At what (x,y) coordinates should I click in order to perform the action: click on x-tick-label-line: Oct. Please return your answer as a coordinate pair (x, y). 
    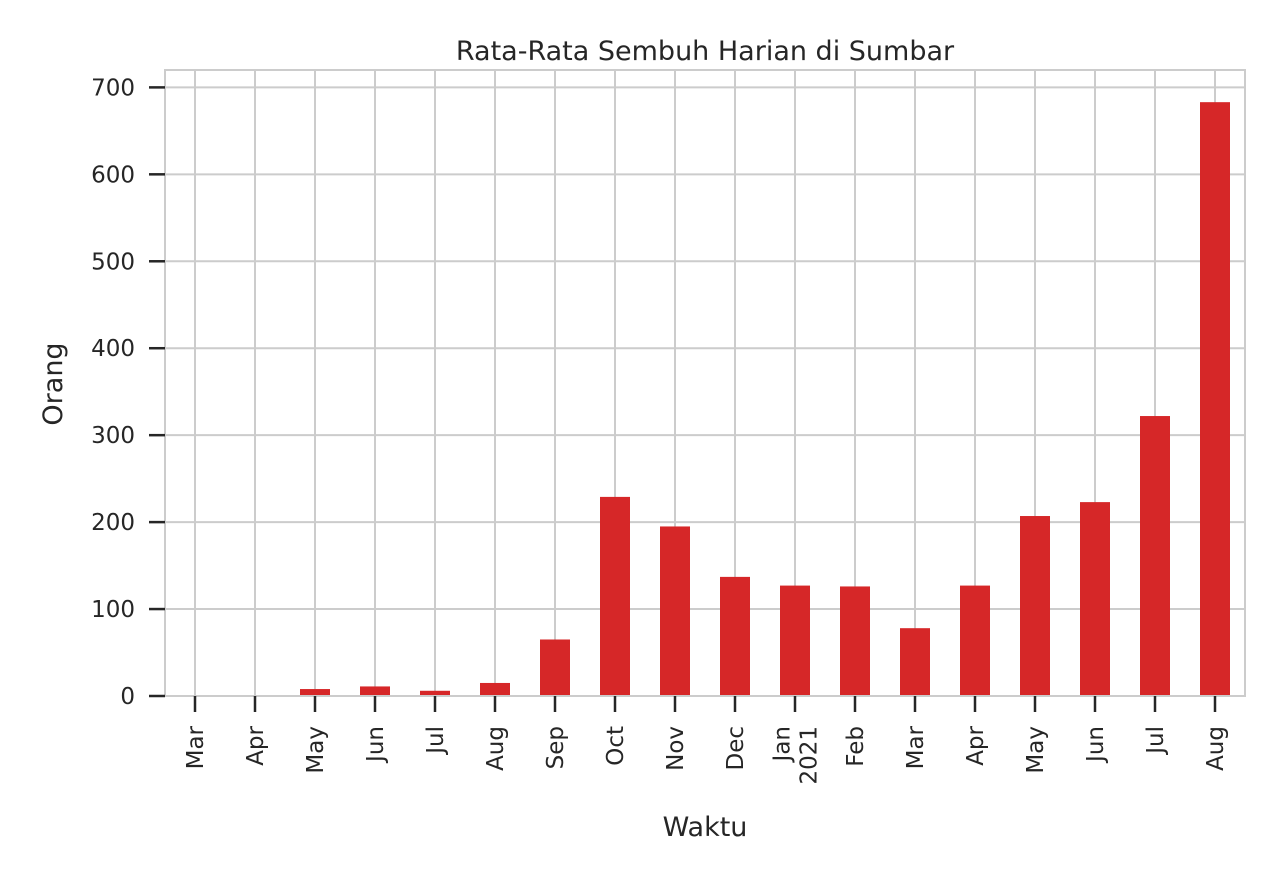
    Looking at the image, I should click on (616, 746).